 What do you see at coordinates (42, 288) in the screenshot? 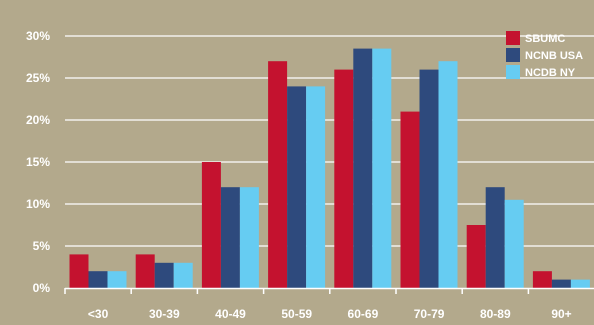
I see `y-tick-label: 0%` at bounding box center [42, 288].